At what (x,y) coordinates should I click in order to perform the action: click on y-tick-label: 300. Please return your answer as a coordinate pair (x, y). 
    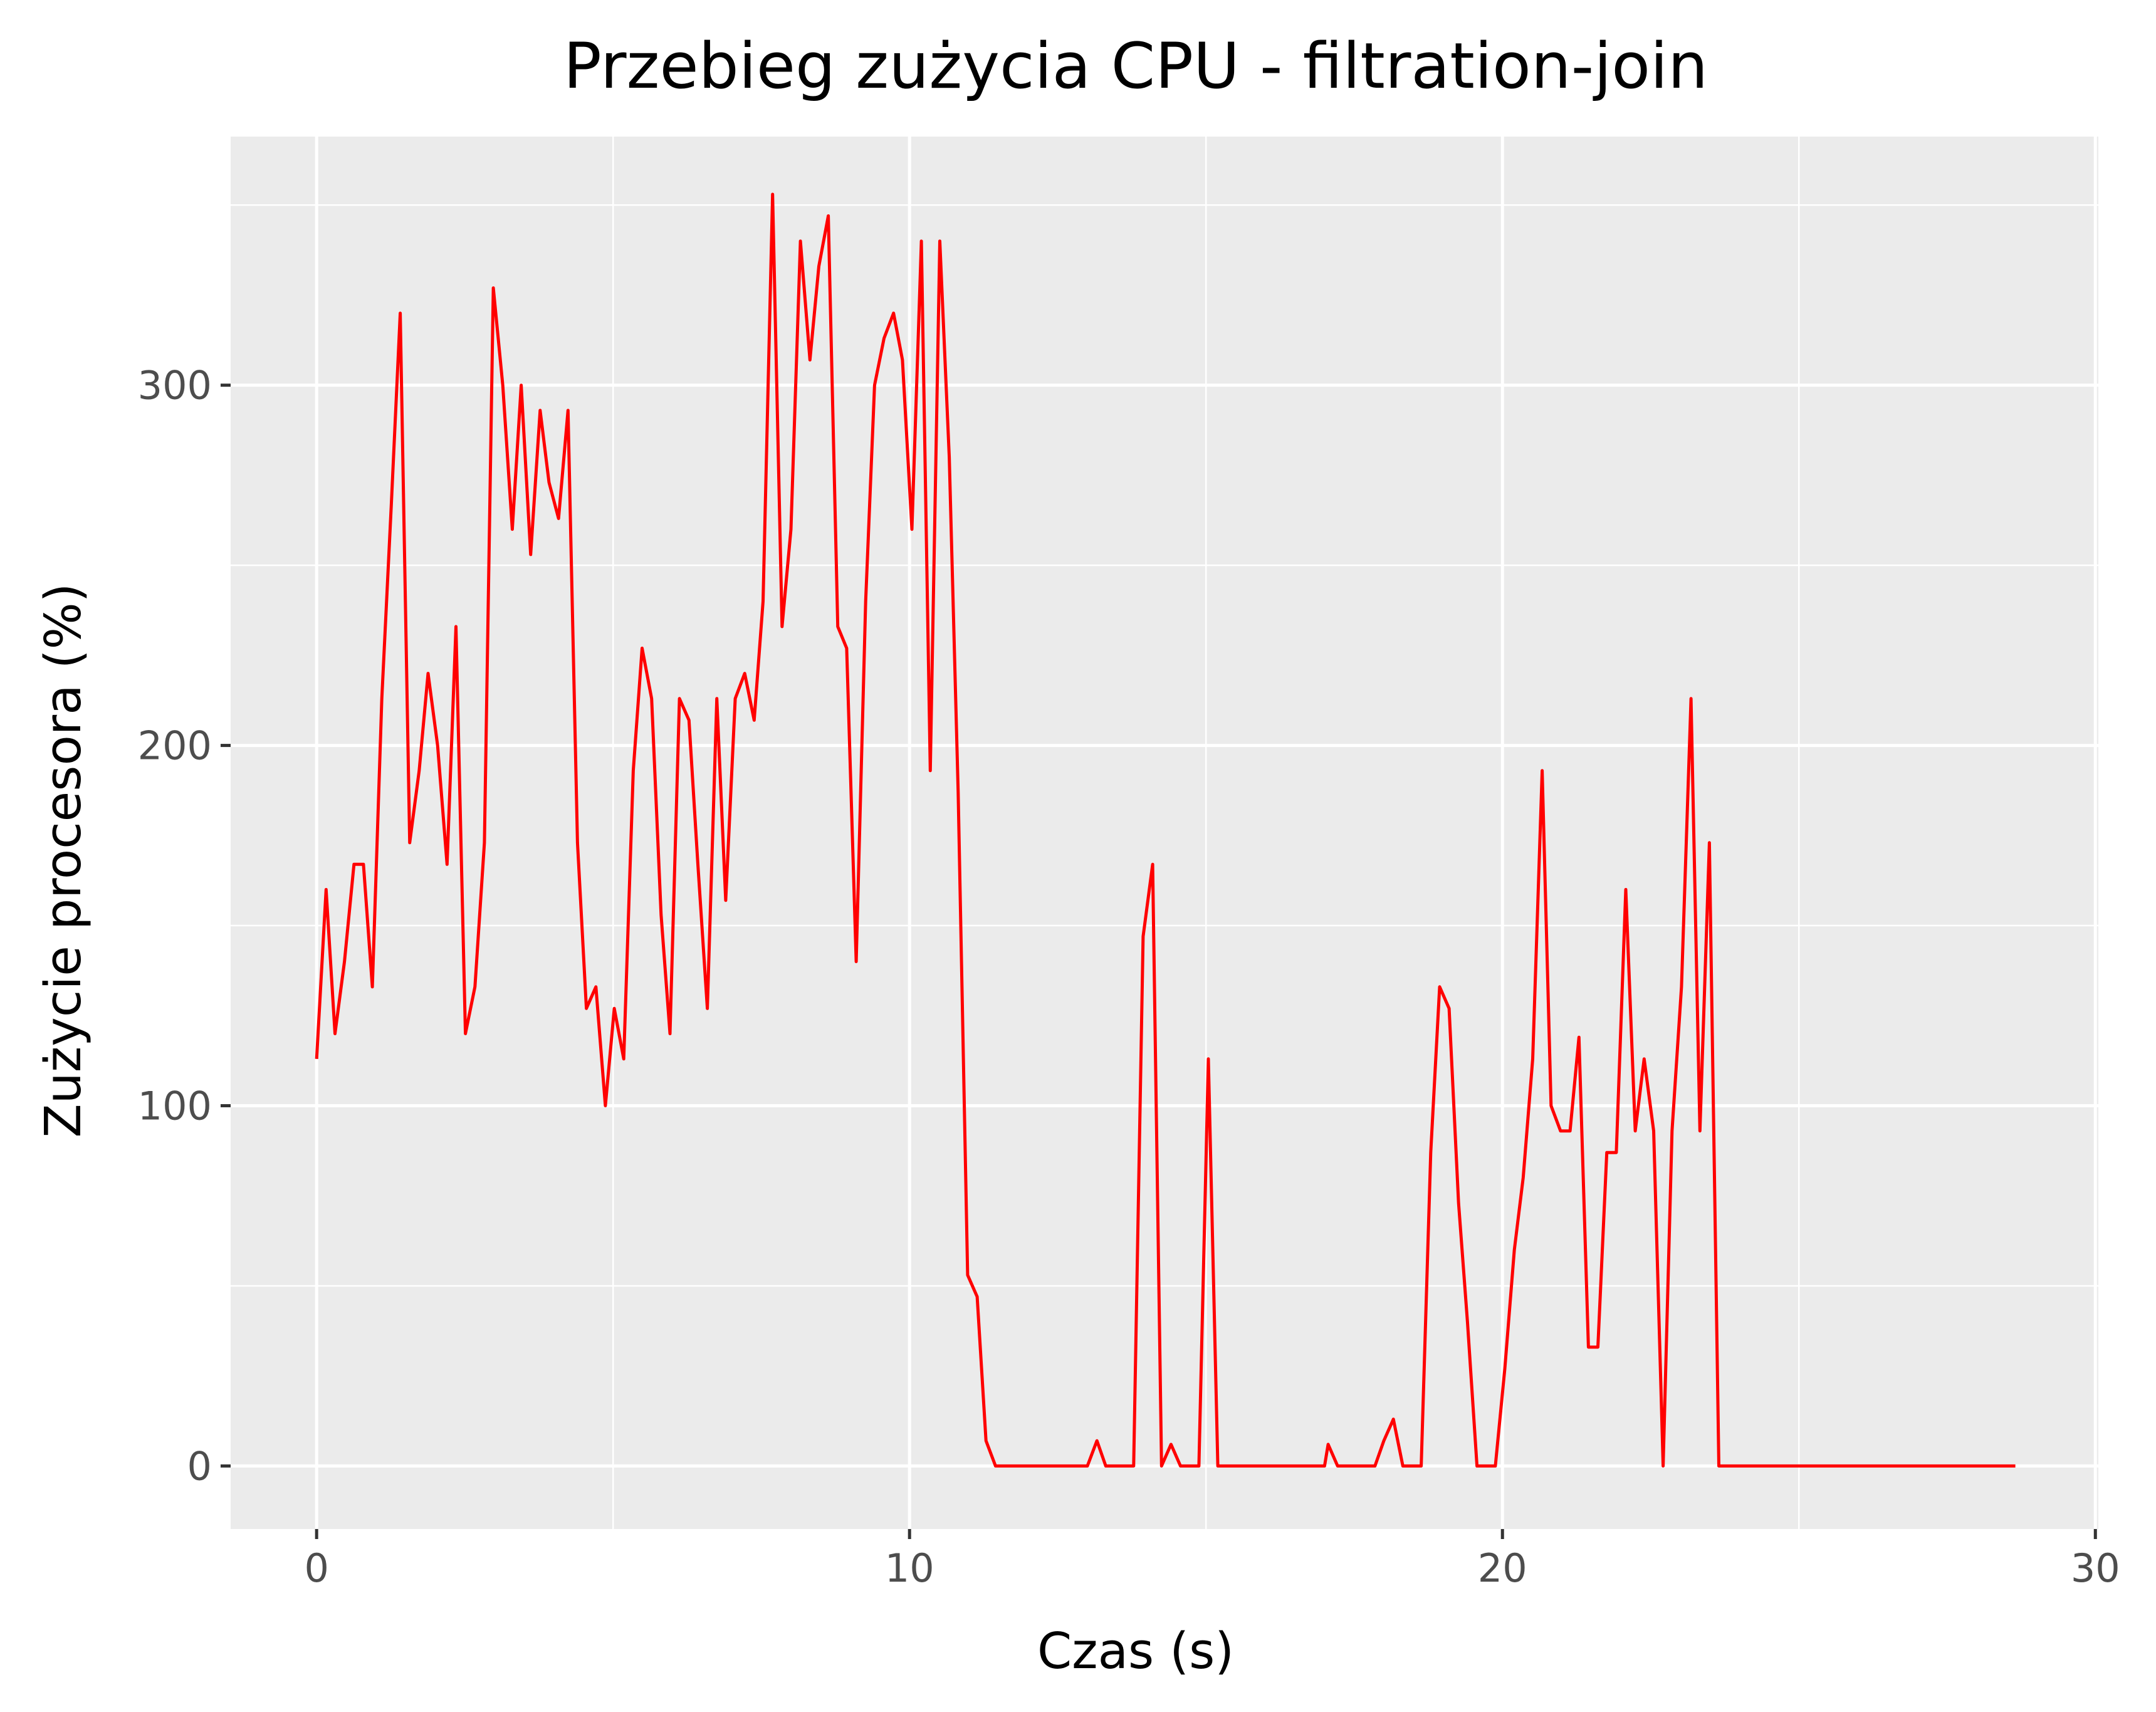
    Looking at the image, I should click on (175, 386).